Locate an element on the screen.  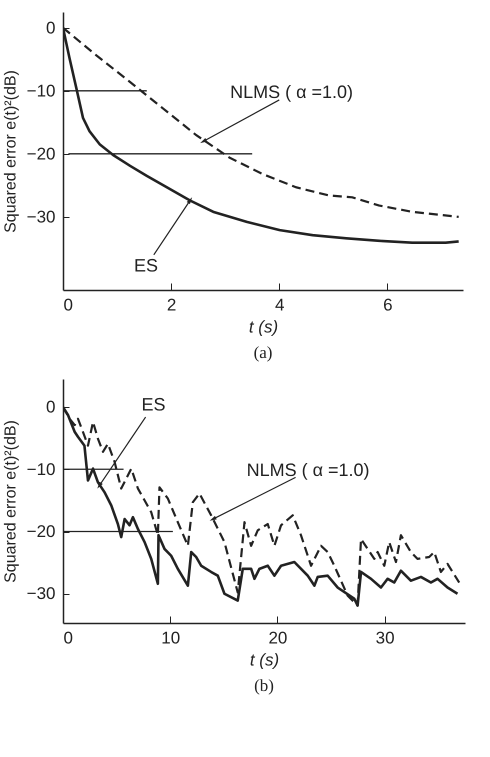
x-tick-label: 20 is located at coordinates (278, 638).